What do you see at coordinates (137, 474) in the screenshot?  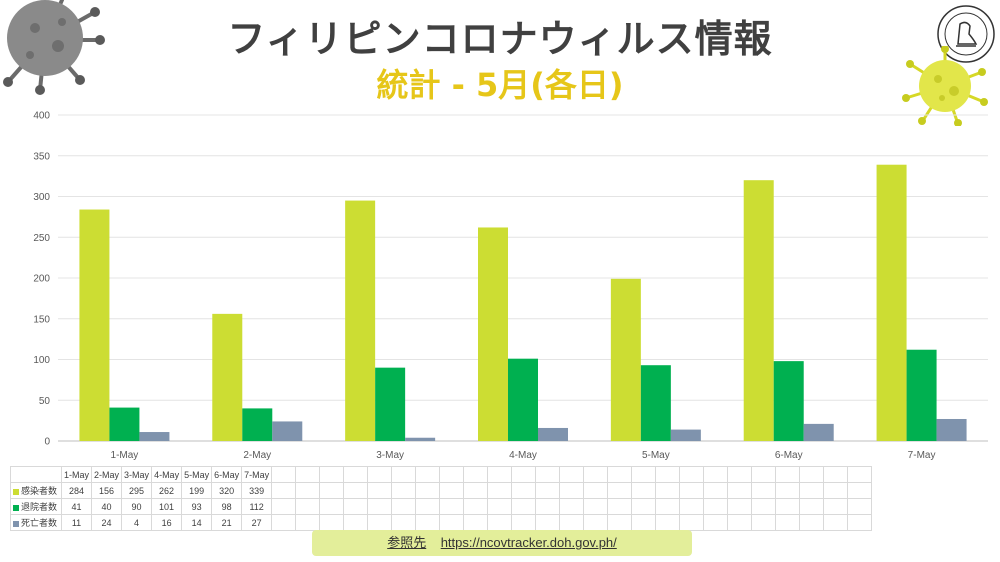 I see `table-header-cell: 3-May` at bounding box center [137, 474].